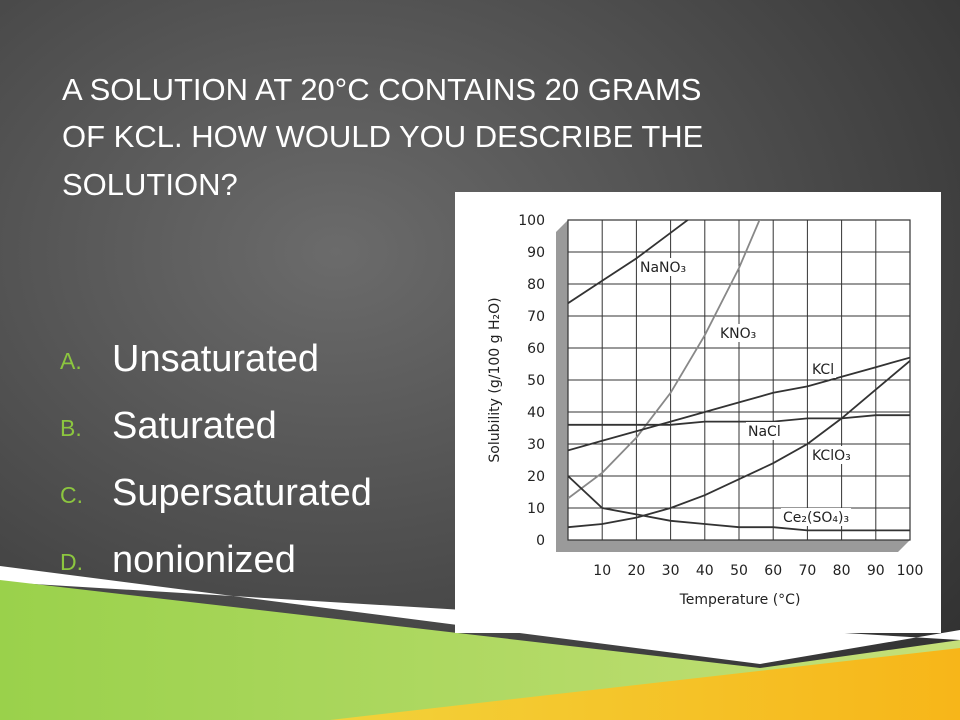 The width and height of the screenshot is (960, 720). Describe the element at coordinates (807, 571) in the screenshot. I see `x-tick-label: 70` at that location.